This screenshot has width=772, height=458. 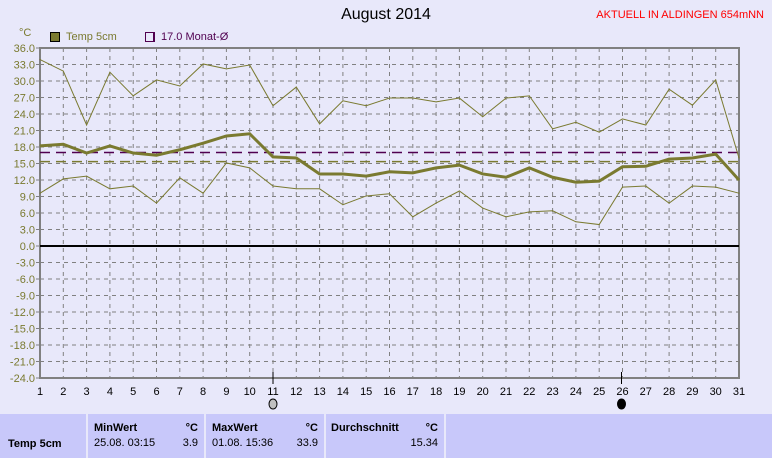 What do you see at coordinates (24, 115) in the screenshot?
I see `y-tick-label: 24.0` at bounding box center [24, 115].